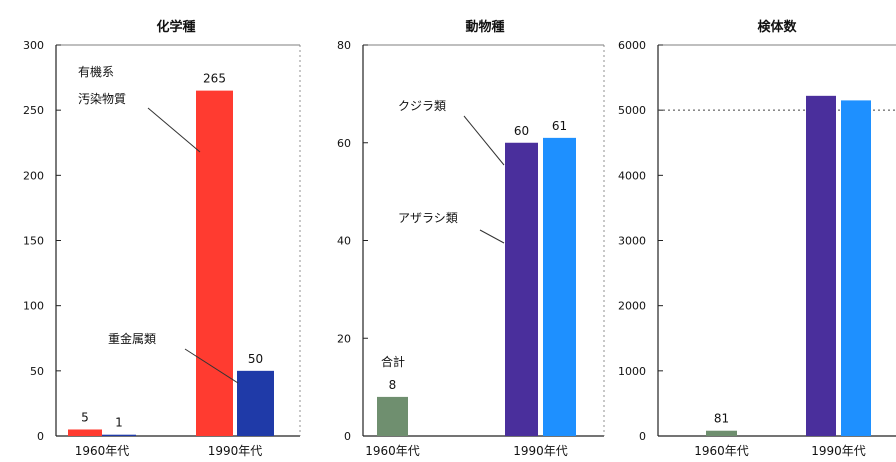  What do you see at coordinates (632, 371) in the screenshot?
I see `y-tick-label: 1000` at bounding box center [632, 371].